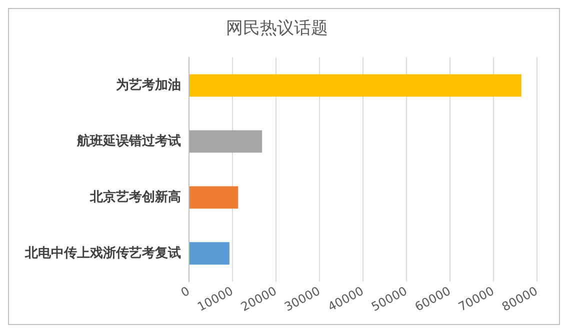 This screenshot has height=331, width=566. What do you see at coordinates (185, 292) in the screenshot?
I see `x-tick-label: 0` at bounding box center [185, 292].